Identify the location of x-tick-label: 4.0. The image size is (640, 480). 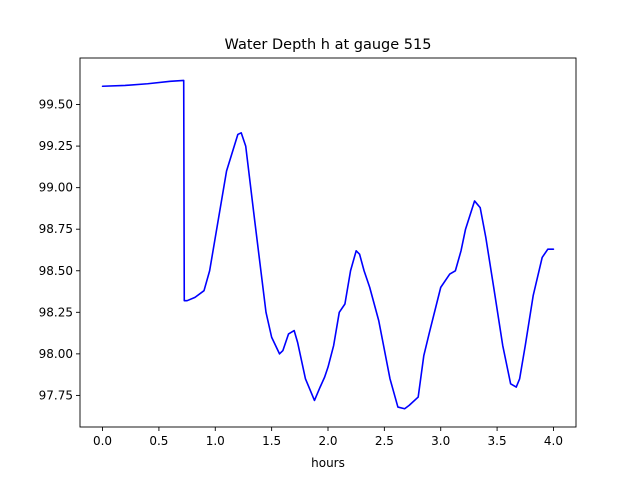
(553, 441).